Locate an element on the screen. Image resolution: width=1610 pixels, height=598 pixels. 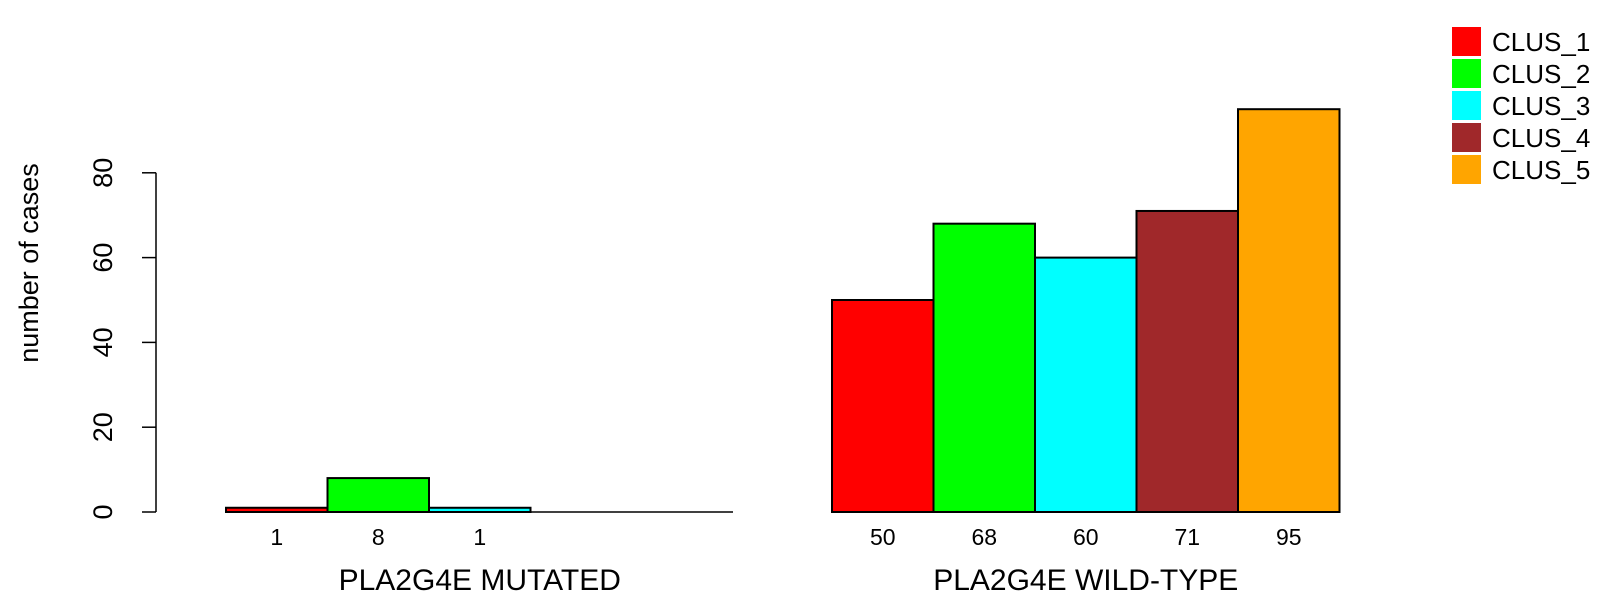
group-labels: PLA2G4E MUTATED PLA2G4E WILD-TYPE is located at coordinates (789, 580).